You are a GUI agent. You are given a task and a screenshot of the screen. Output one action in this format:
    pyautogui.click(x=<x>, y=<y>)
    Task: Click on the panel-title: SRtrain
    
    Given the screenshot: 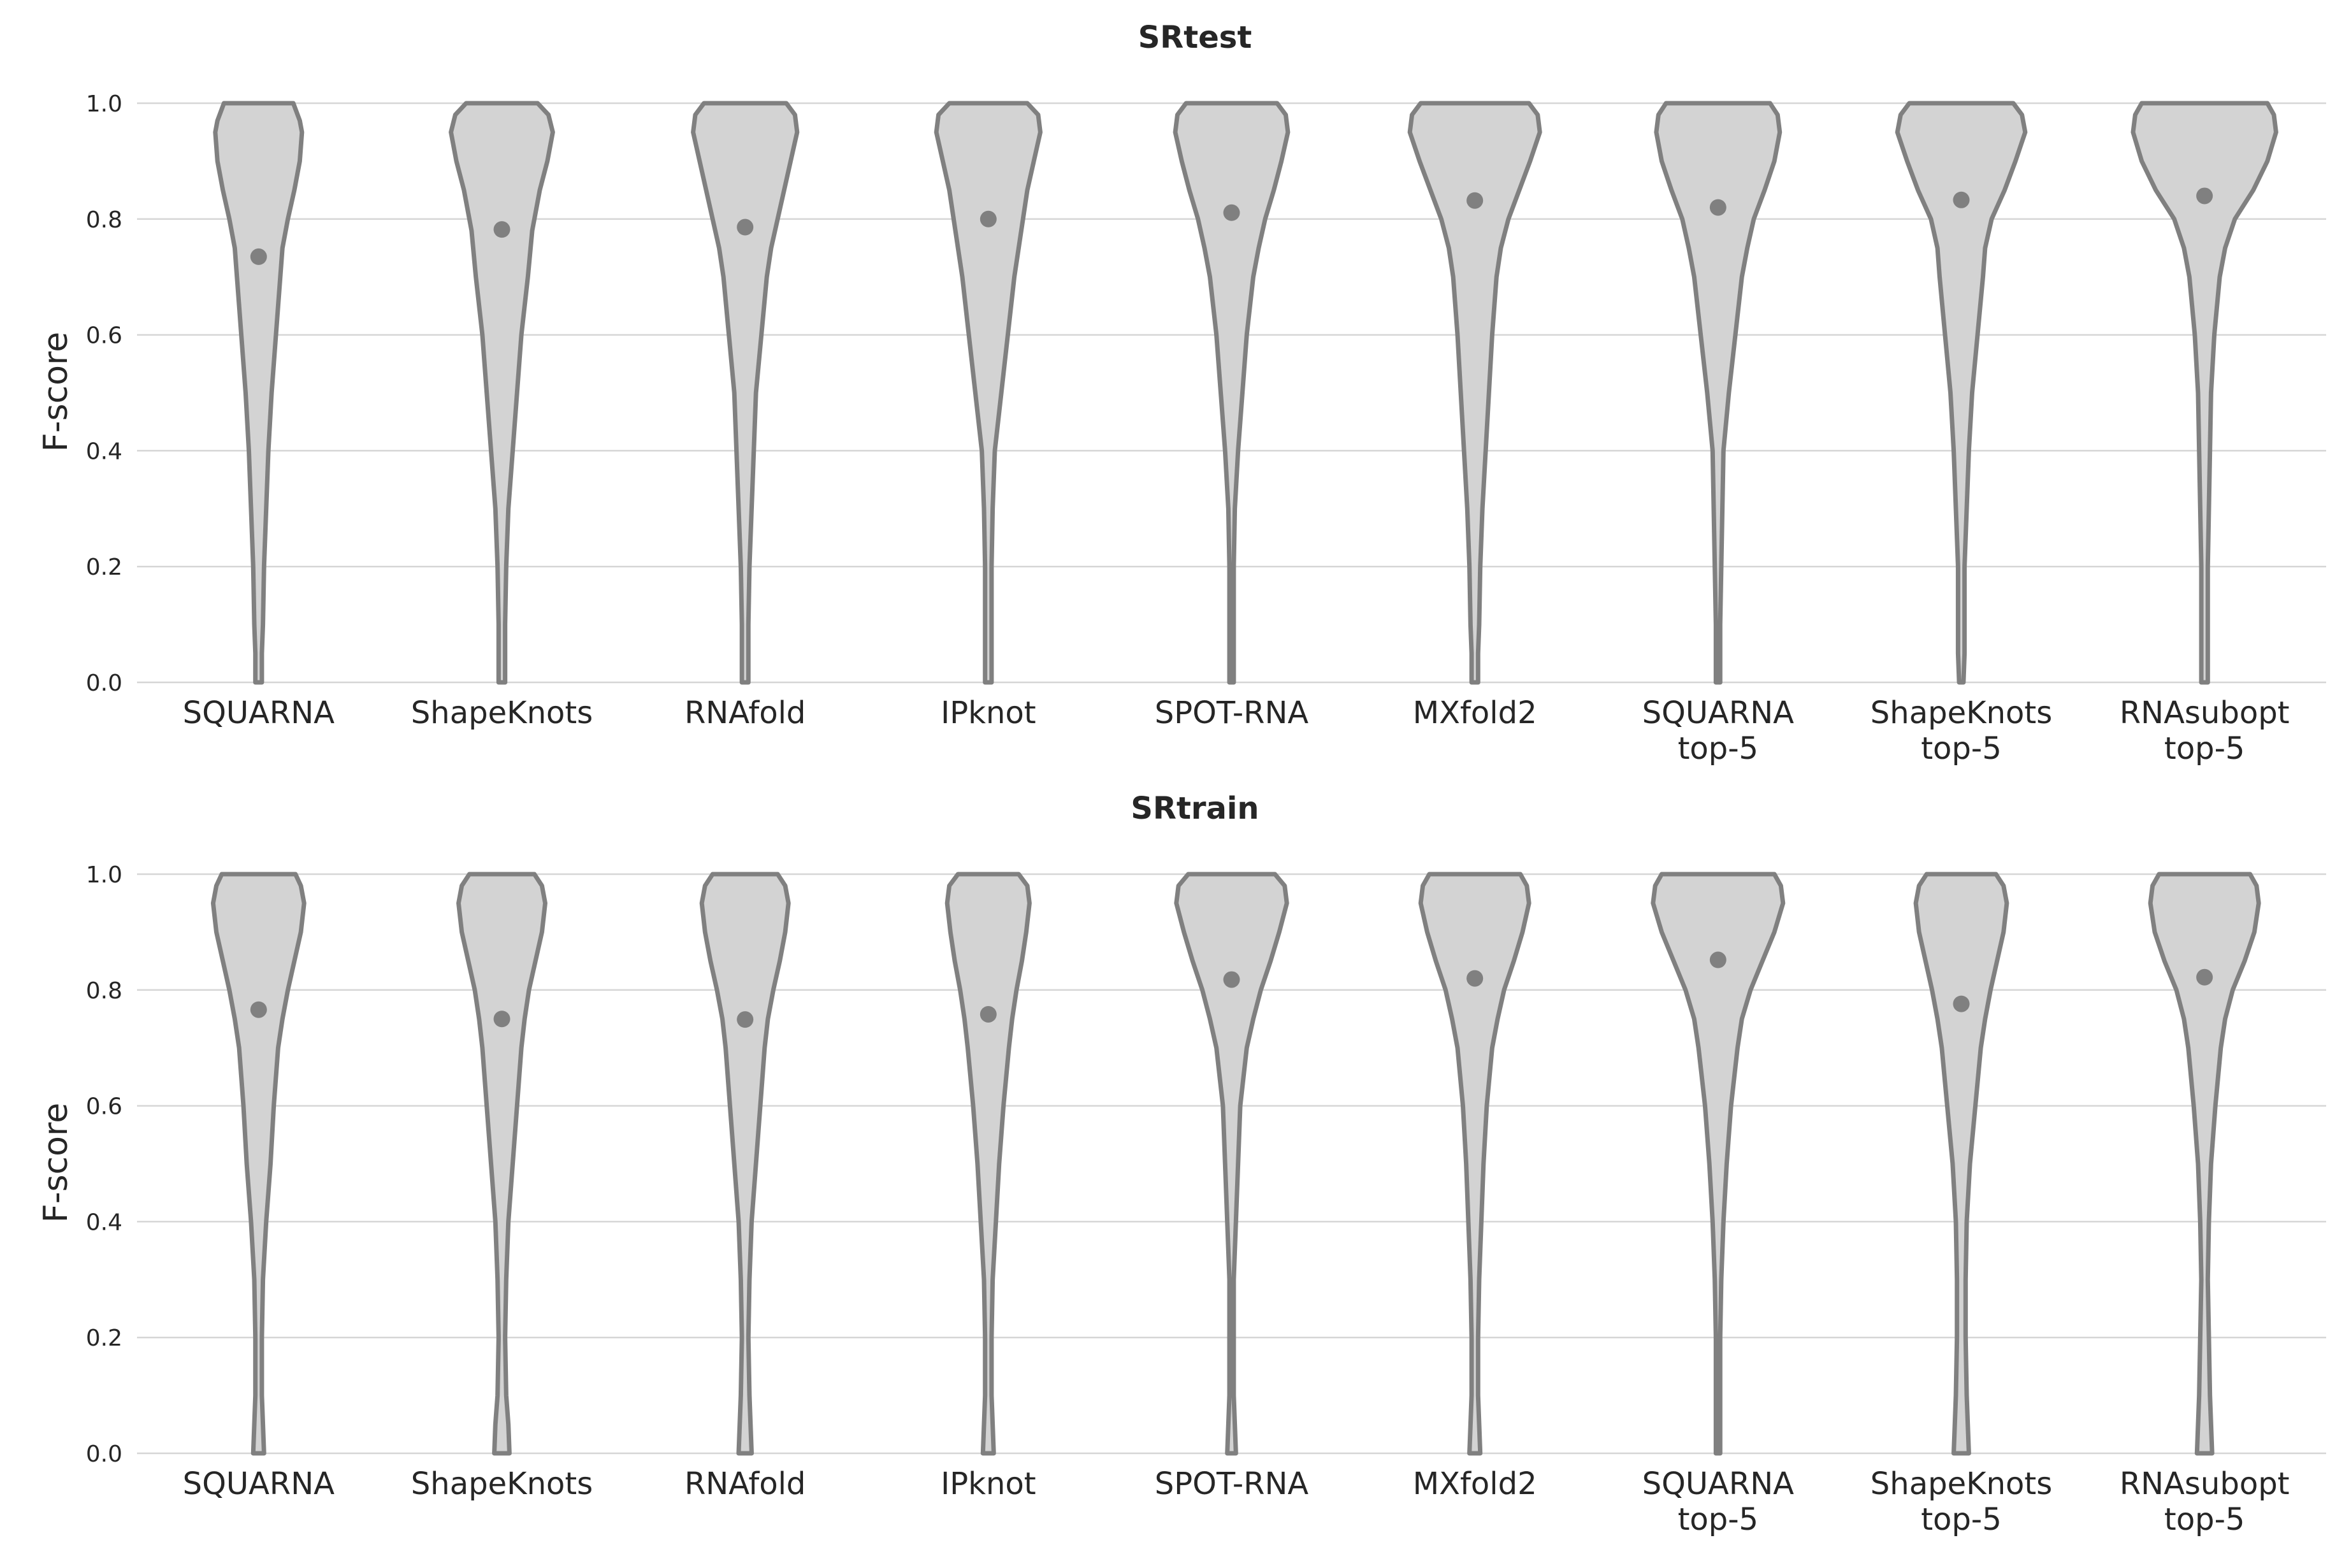 What is the action you would take?
    pyautogui.click(x=1195, y=808)
    